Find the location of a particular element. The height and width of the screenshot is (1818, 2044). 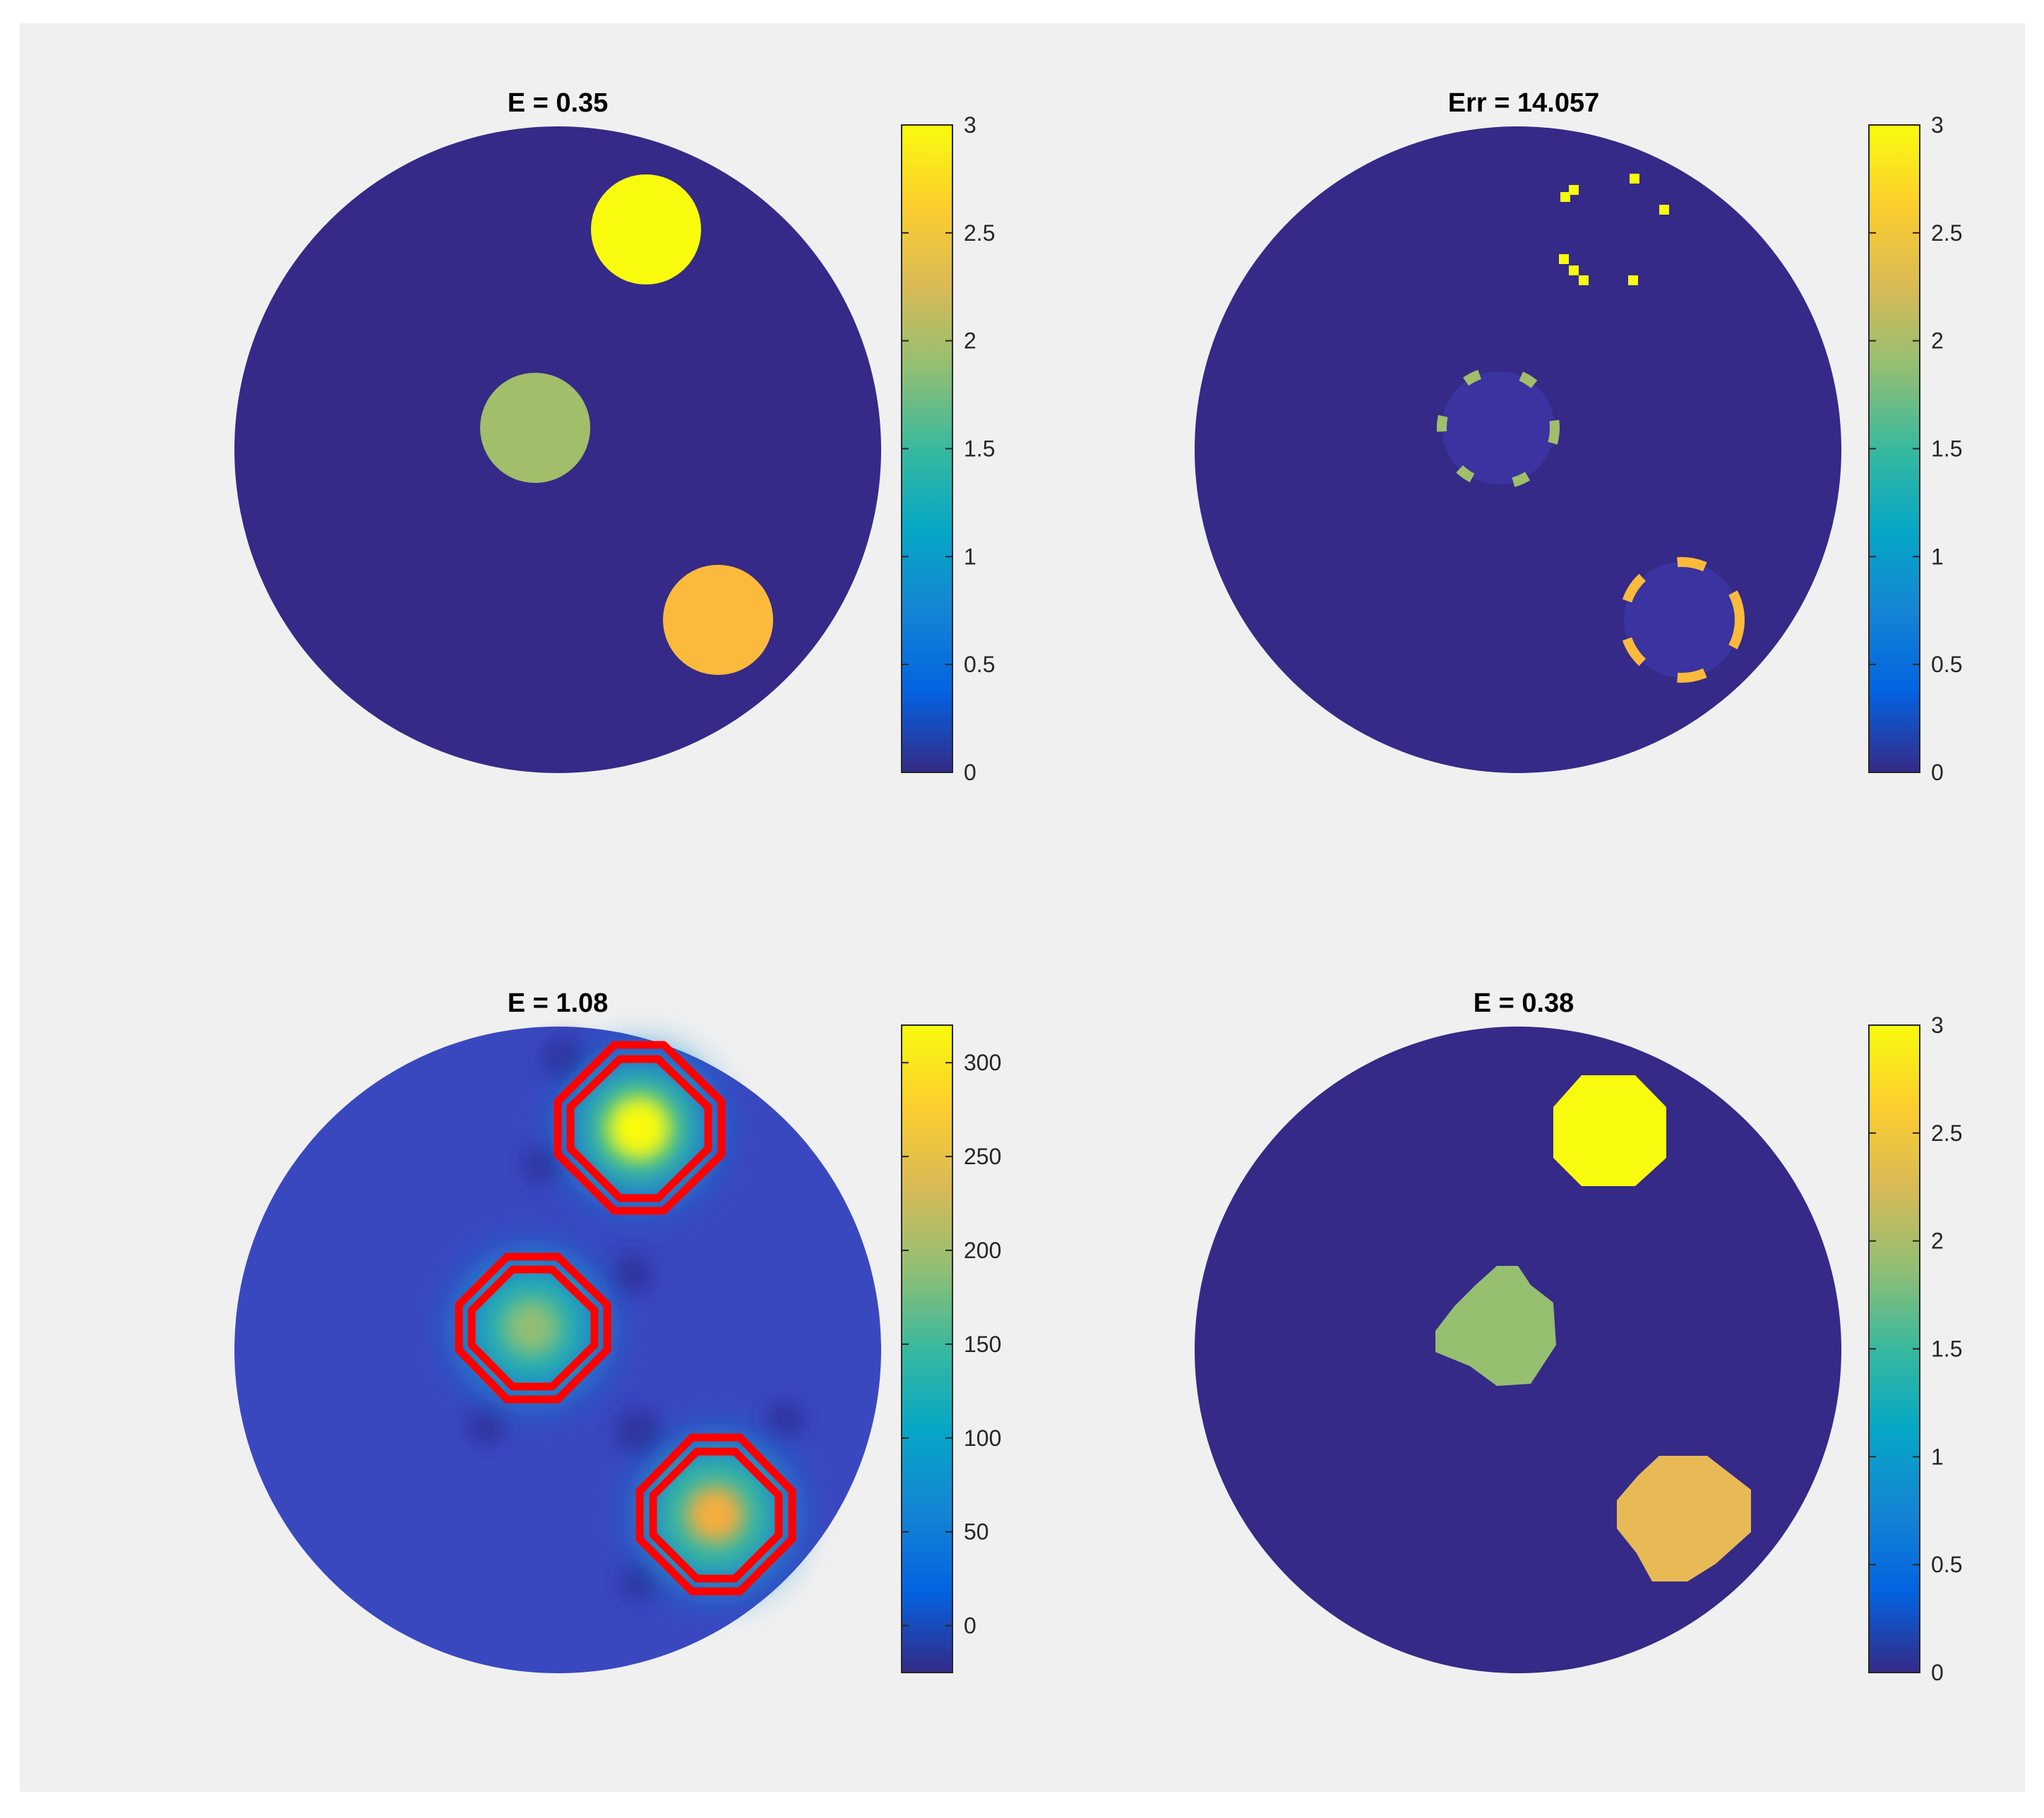

panel-top-right: Err = 14.057 00 is located at coordinates (1578, 437).